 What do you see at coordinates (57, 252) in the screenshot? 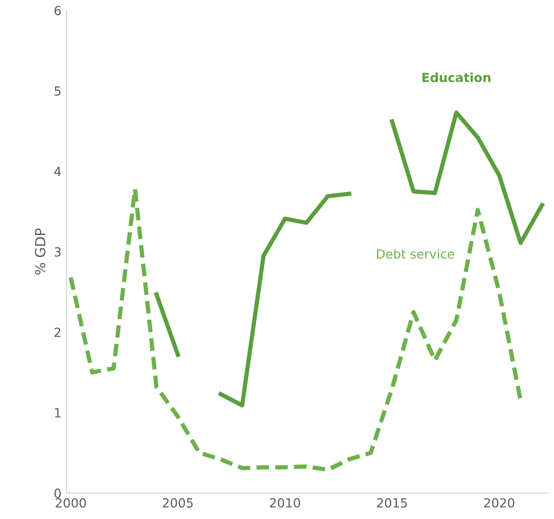
I see `y-tick-label: 3` at bounding box center [57, 252].